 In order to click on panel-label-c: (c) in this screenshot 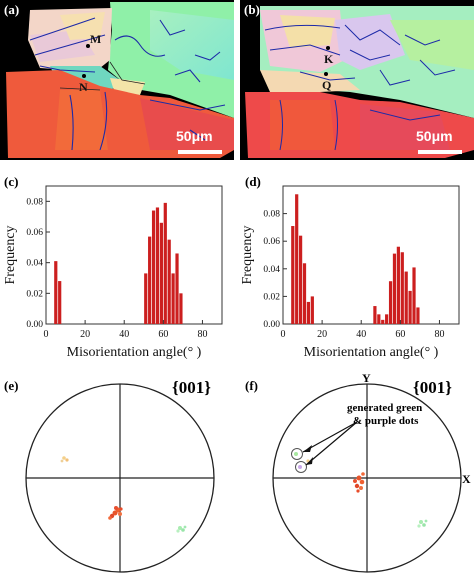, I will do `click(11, 181)`.